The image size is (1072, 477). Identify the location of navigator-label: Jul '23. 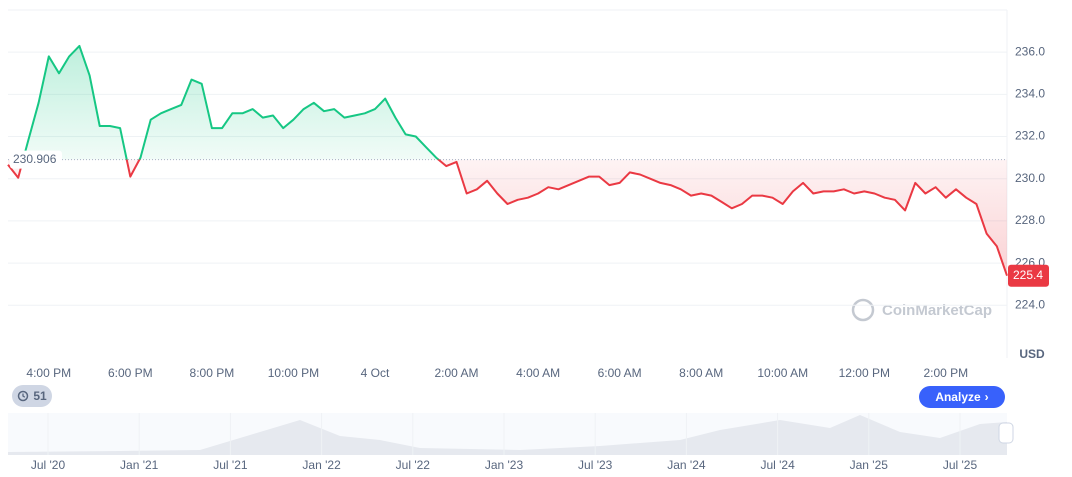
(595, 465).